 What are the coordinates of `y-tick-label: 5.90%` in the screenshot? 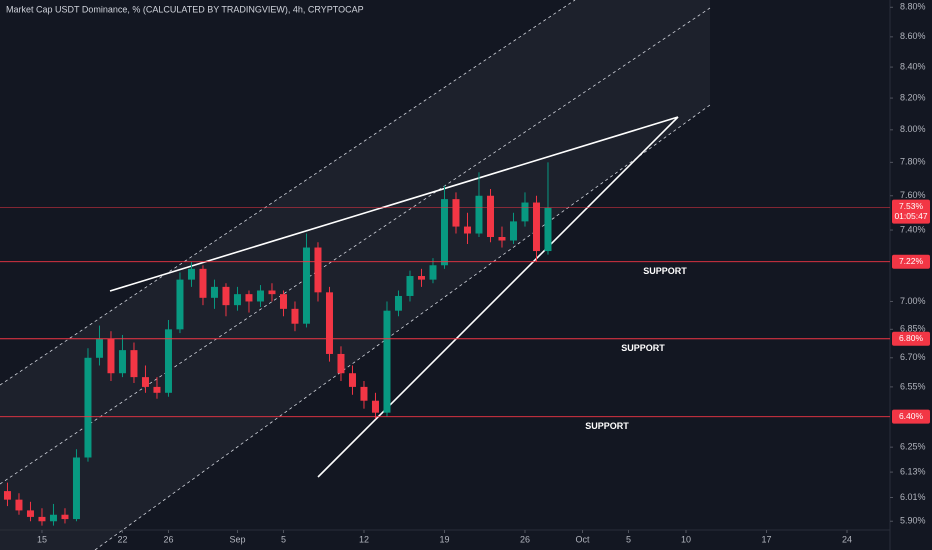 It's located at (913, 521).